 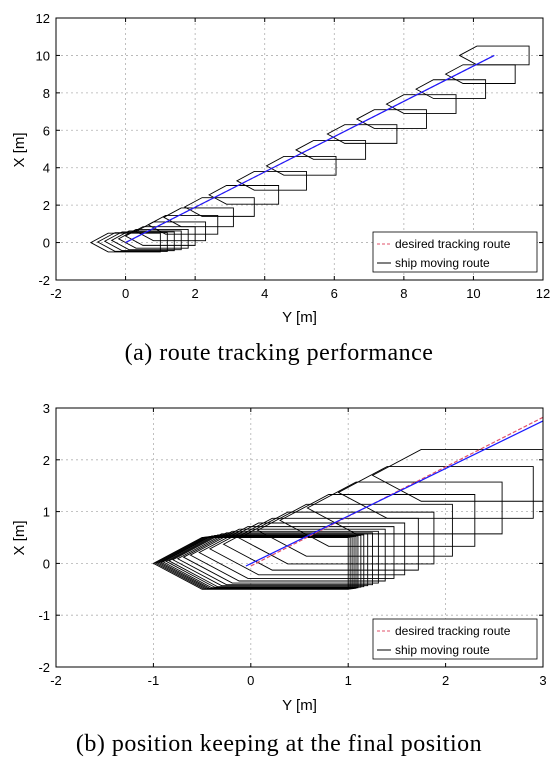 What do you see at coordinates (46, 512) in the screenshot?
I see `y-tick-label: 1` at bounding box center [46, 512].